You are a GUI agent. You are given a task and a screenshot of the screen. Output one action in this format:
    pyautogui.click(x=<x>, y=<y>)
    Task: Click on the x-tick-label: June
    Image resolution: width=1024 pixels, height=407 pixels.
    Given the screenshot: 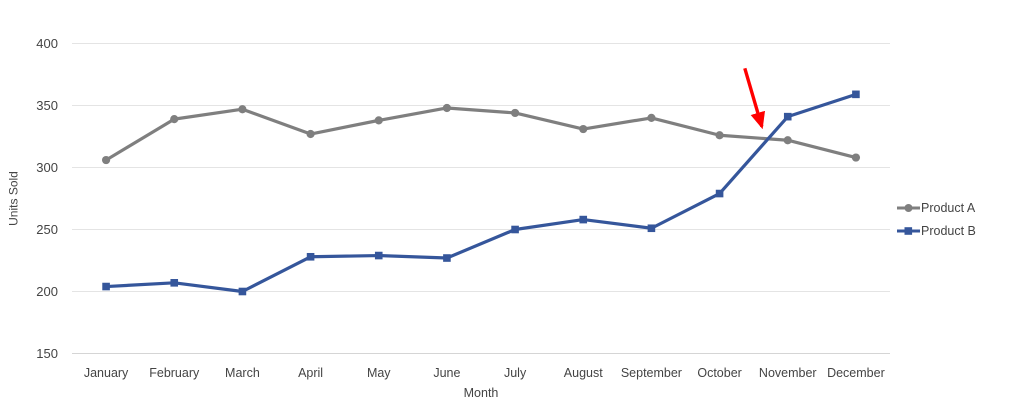 What is the action you would take?
    pyautogui.click(x=447, y=373)
    